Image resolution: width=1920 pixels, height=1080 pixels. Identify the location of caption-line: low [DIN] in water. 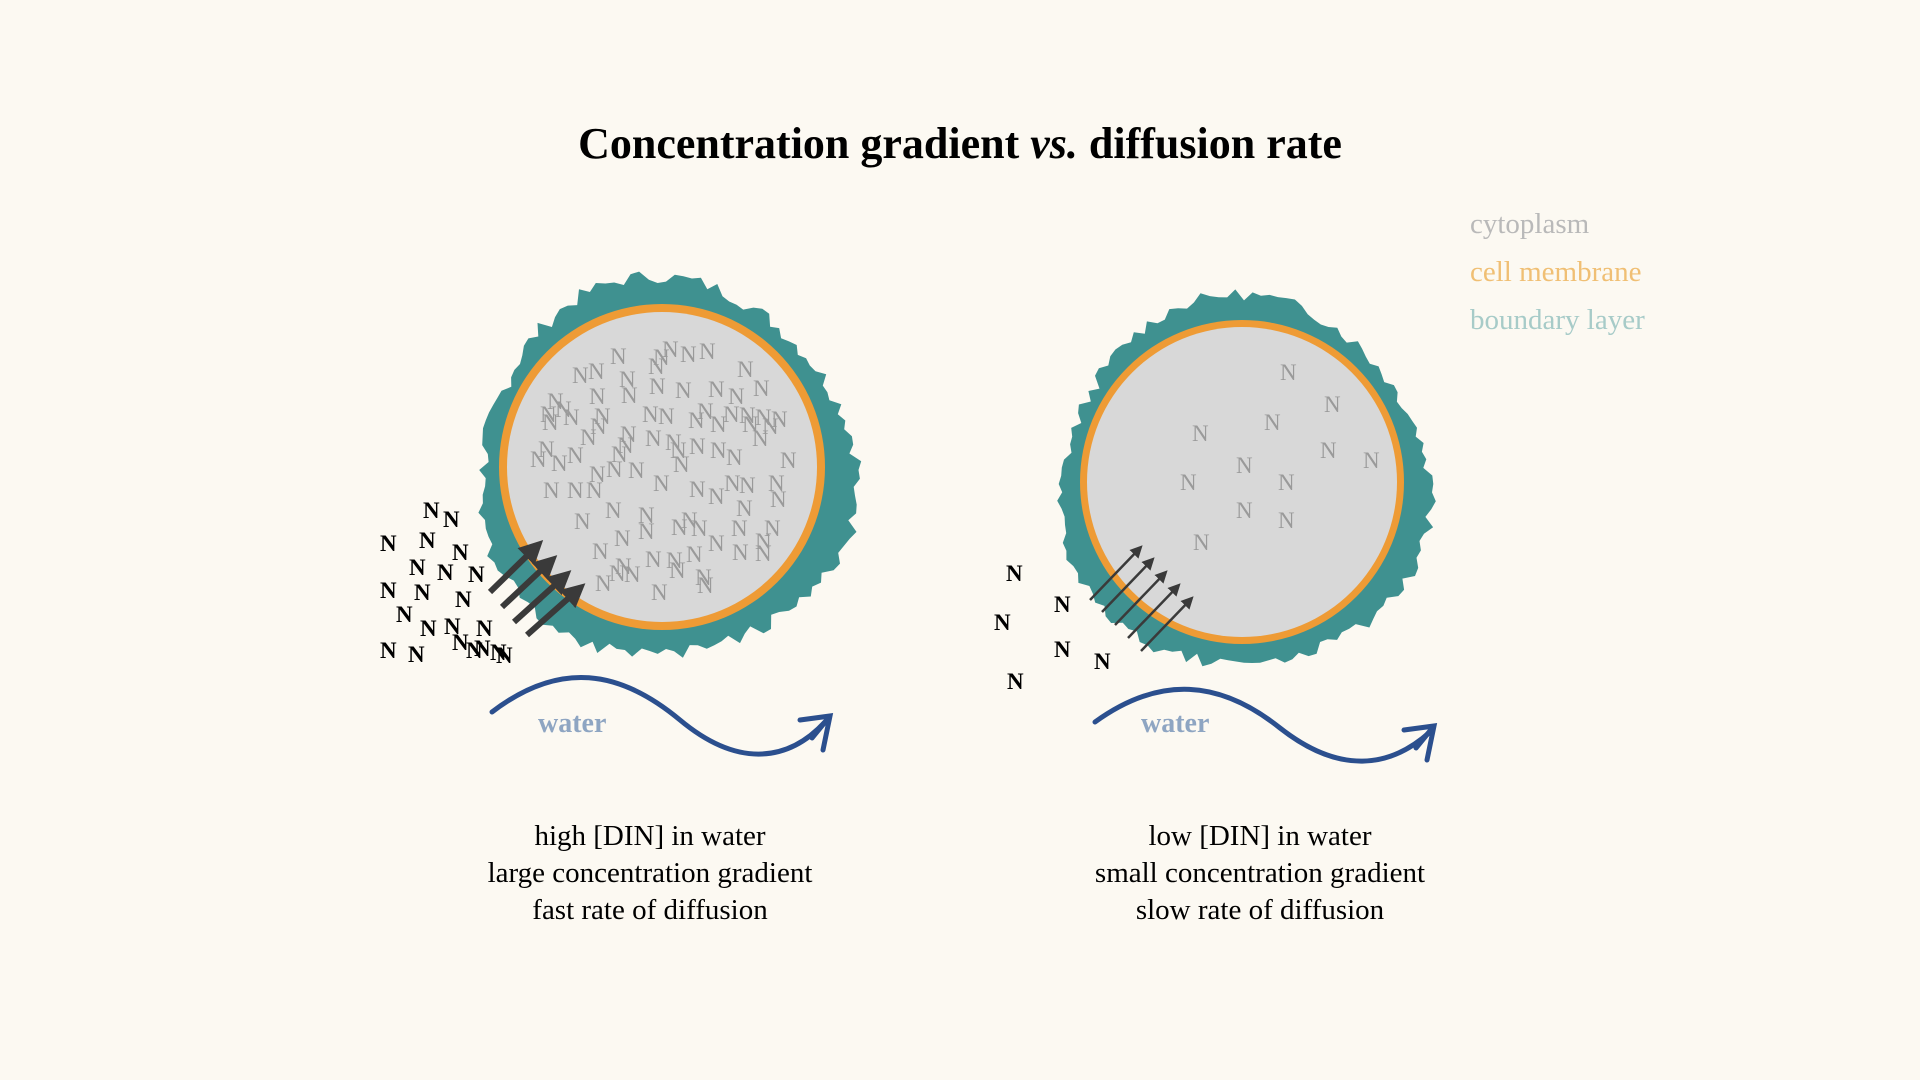
(1260, 836).